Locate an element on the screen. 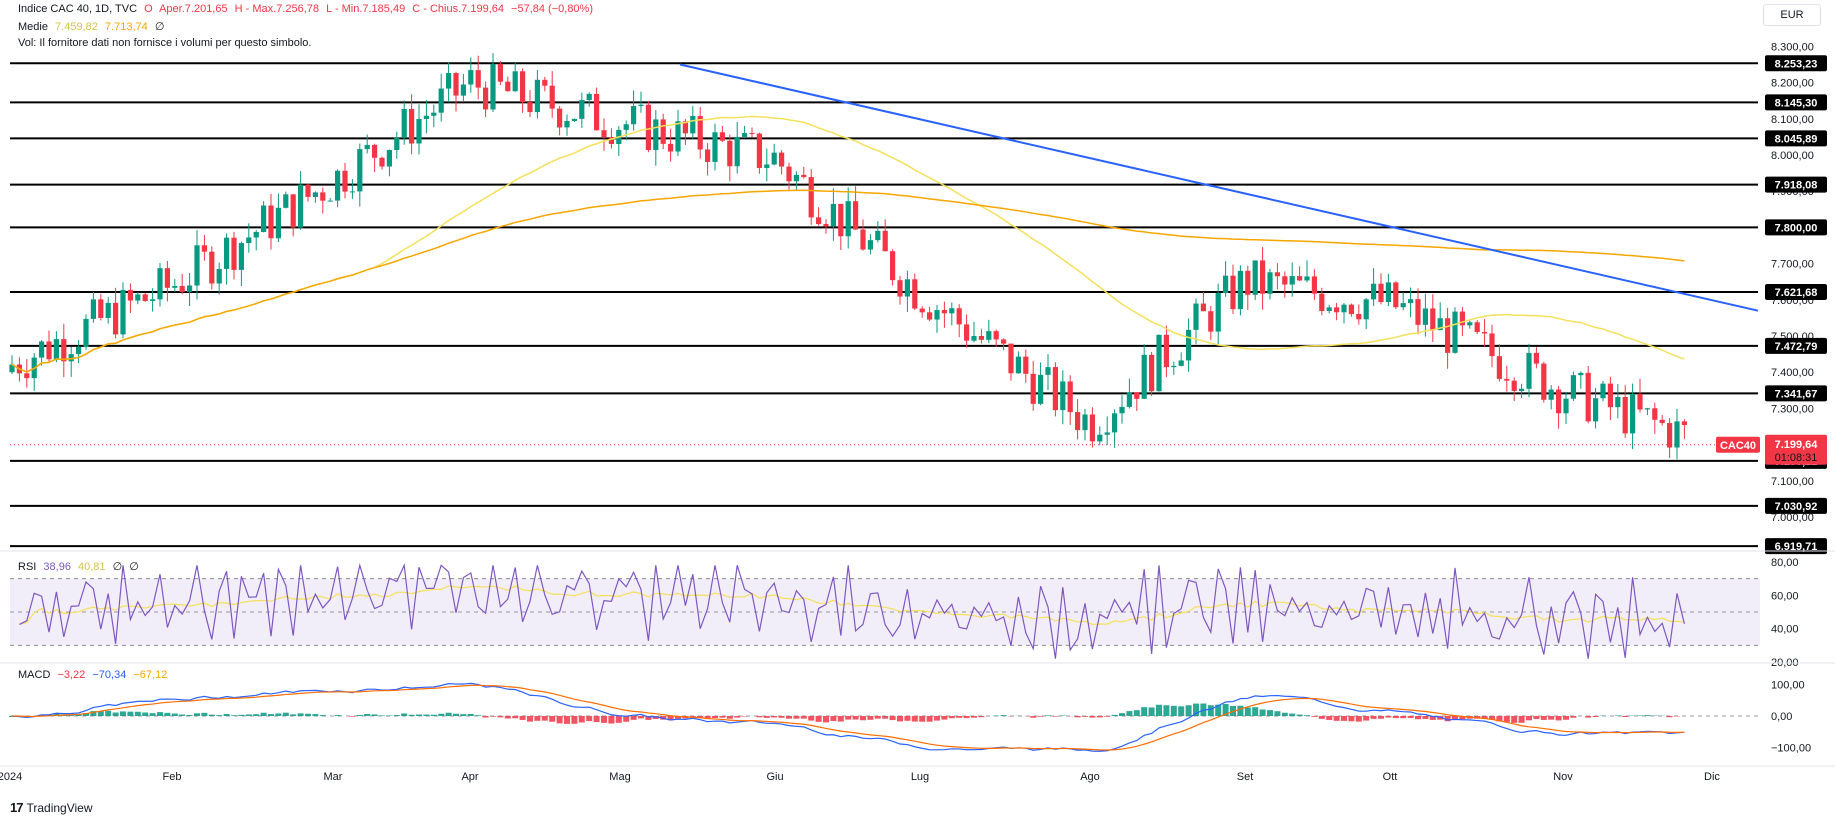 The image size is (1835, 826). macd-signal-value: −67,12 is located at coordinates (150, 675).